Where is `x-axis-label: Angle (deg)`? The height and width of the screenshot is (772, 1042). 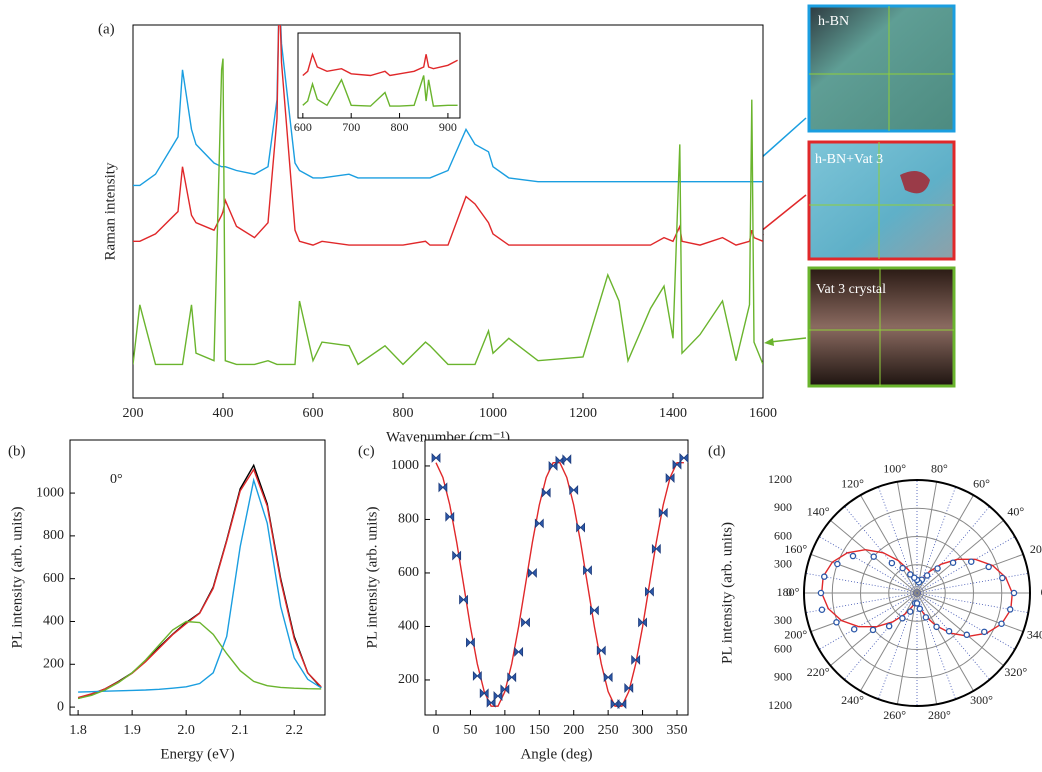 x-axis-label: Angle (deg) is located at coordinates (556, 754).